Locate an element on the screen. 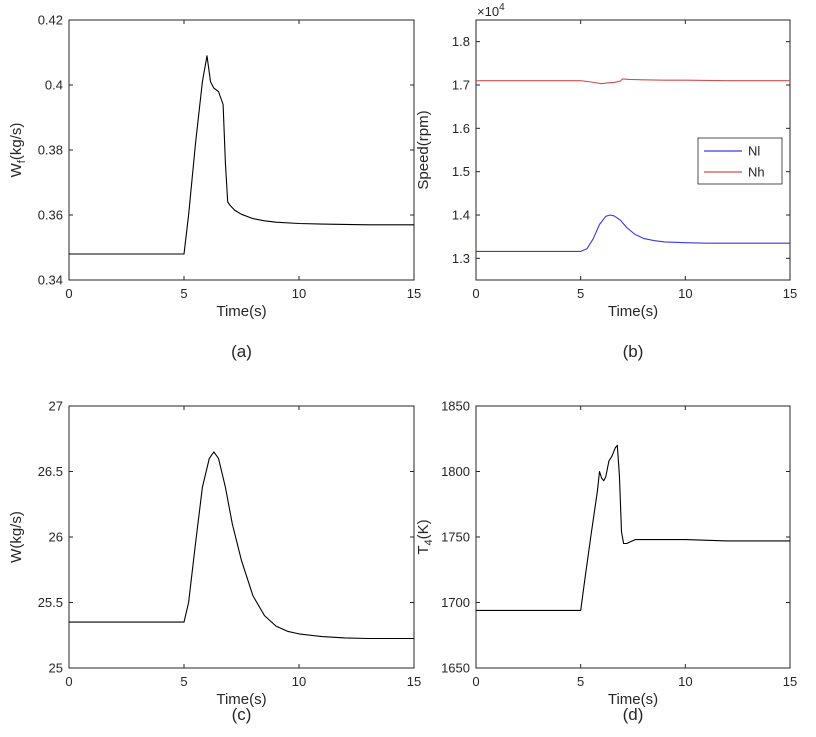 The width and height of the screenshot is (816, 737). y-tick-label: 1.3 is located at coordinates (461, 258).